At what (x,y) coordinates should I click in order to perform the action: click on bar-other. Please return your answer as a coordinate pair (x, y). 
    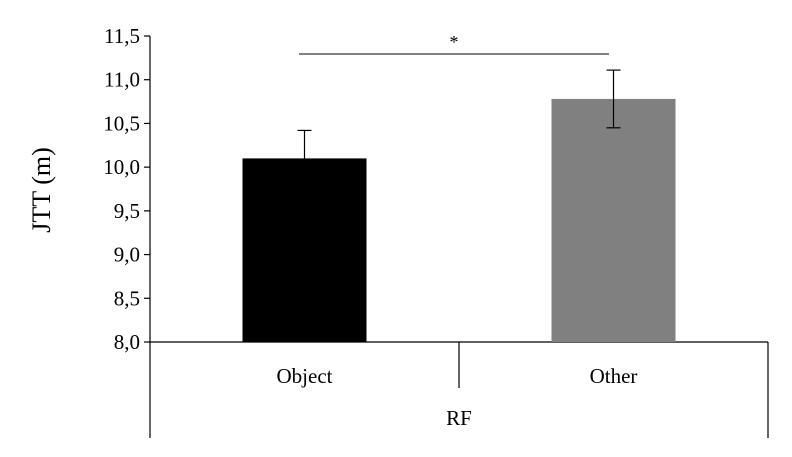
    Looking at the image, I should click on (613, 220).